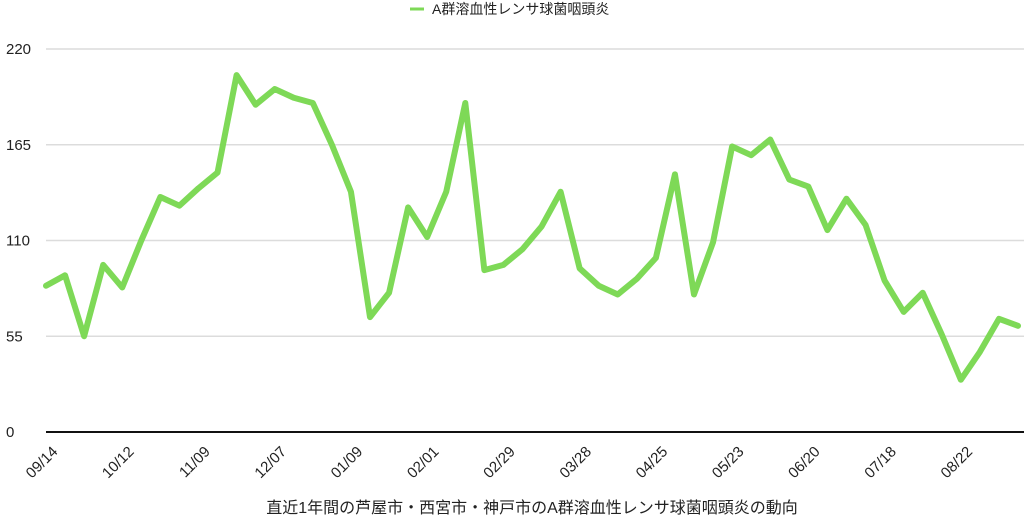 This screenshot has height=526, width=1024. I want to click on y-axis: 0 55 110 165 220, so click(18, 241).